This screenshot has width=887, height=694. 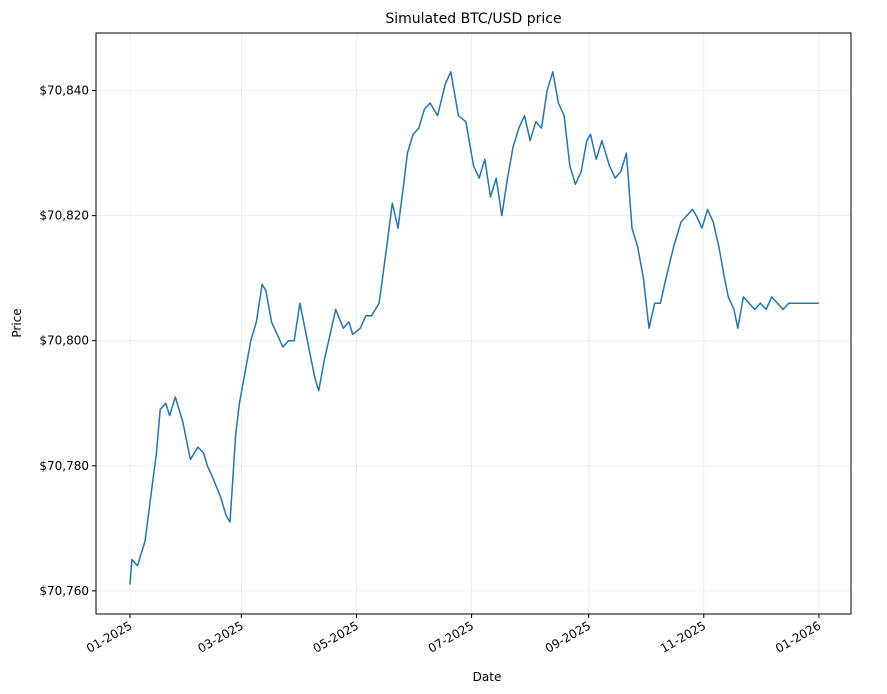 What do you see at coordinates (683, 636) in the screenshot?
I see `x-tick-label: 11-2025` at bounding box center [683, 636].